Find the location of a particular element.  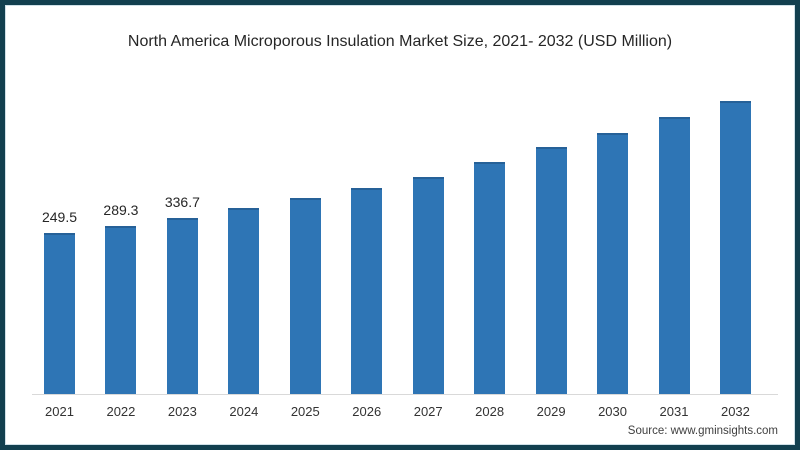

x-axis-line is located at coordinates (405, 394).